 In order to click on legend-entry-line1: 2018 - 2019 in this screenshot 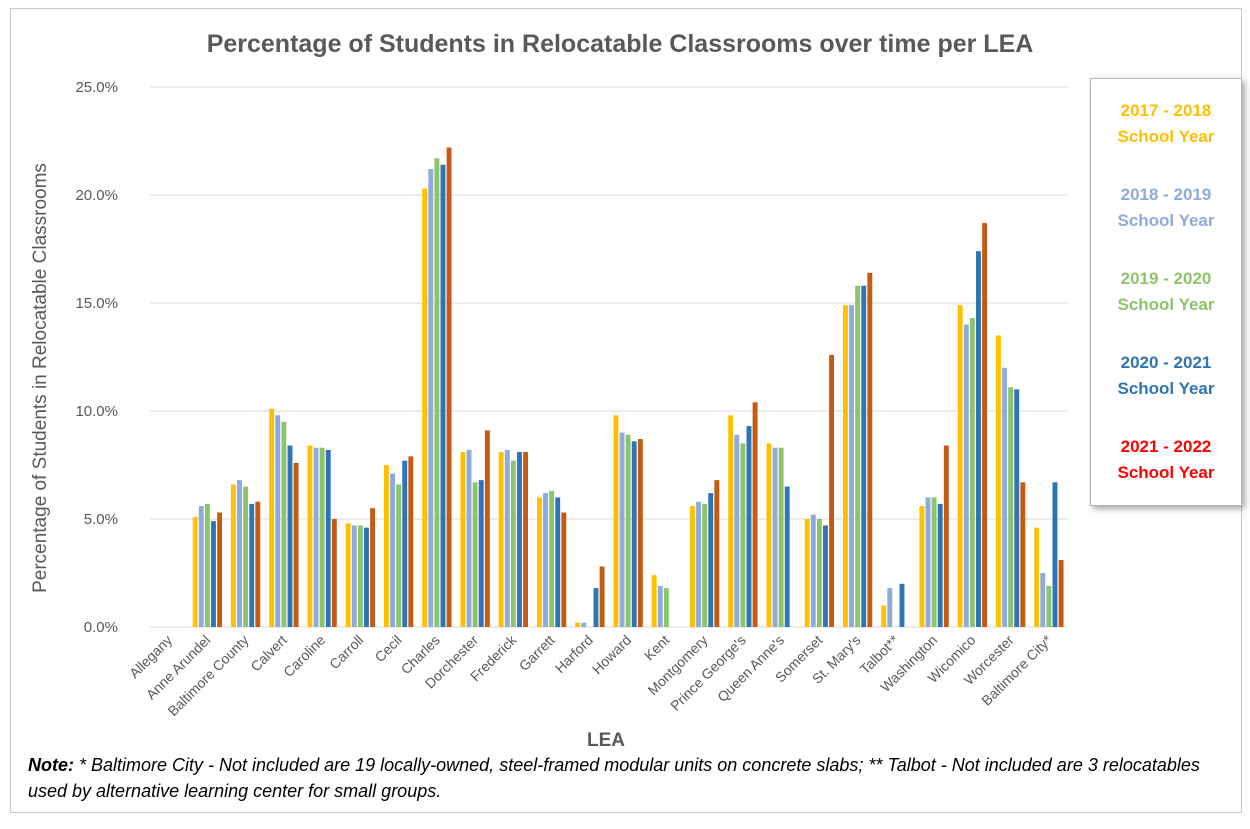, I will do `click(1166, 194)`.